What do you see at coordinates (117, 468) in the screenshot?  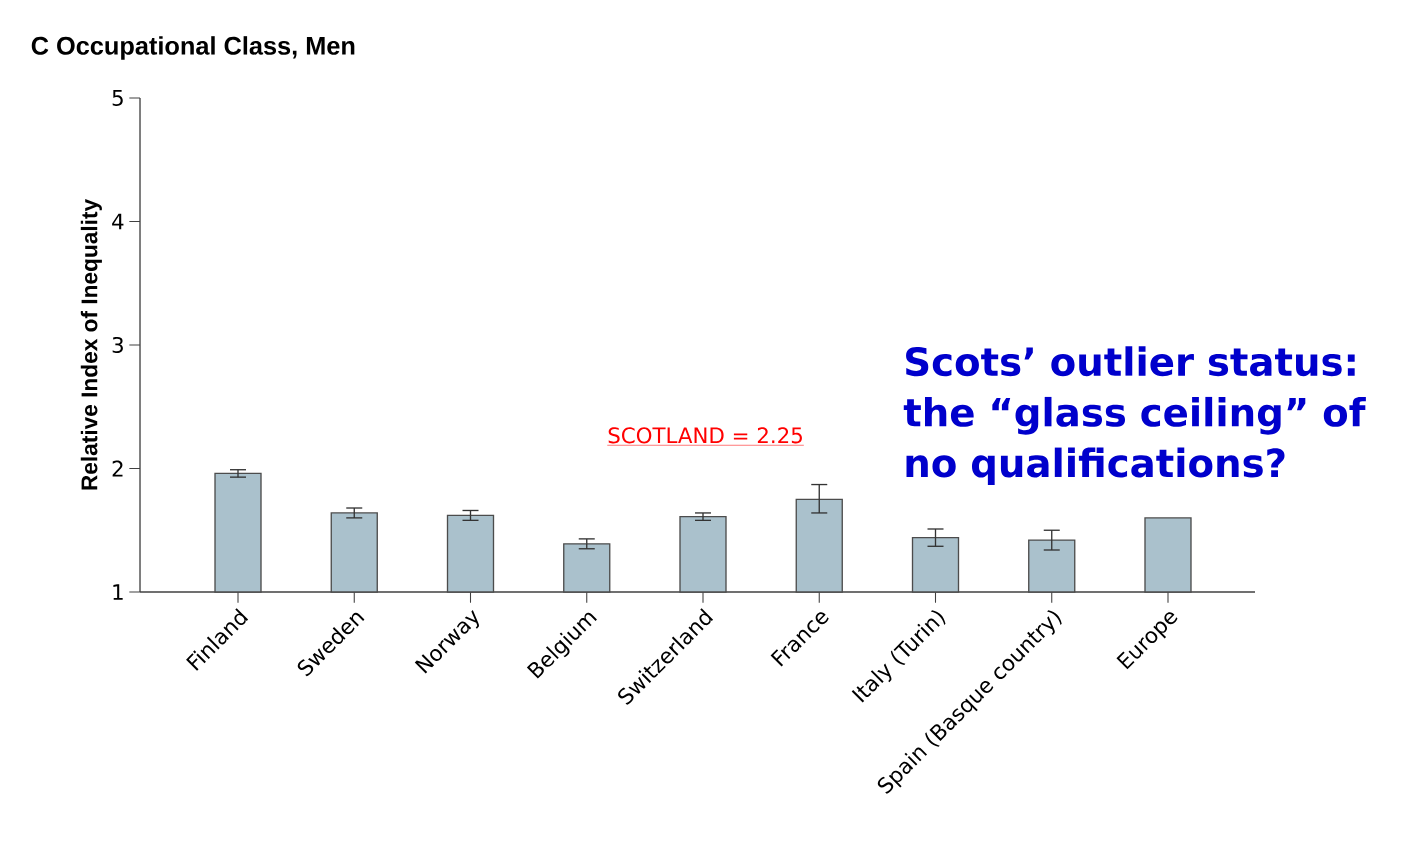 I see `y-tick-label: 2` at bounding box center [117, 468].